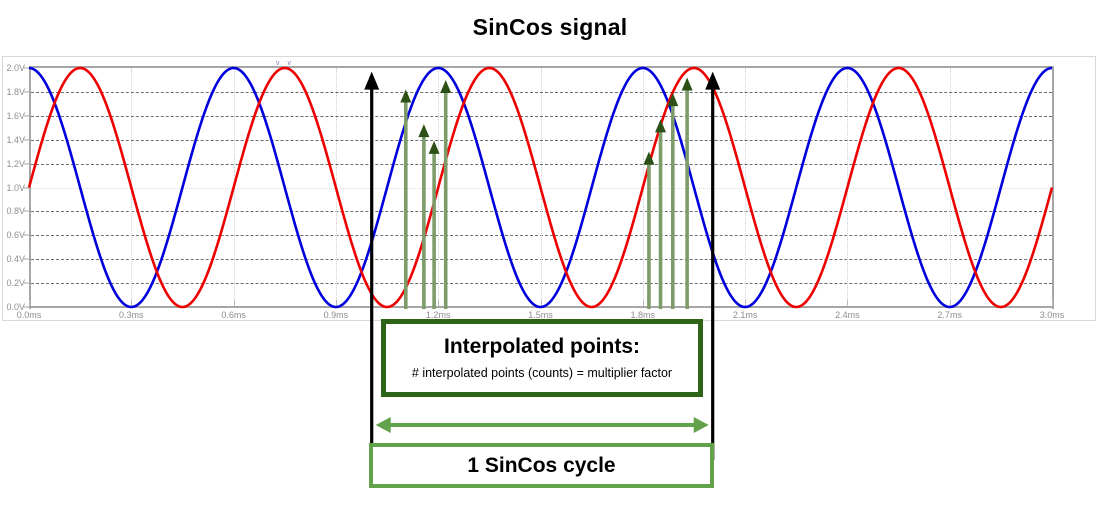  What do you see at coordinates (15, 187) in the screenshot?
I see `y-tick-label: 1.0V` at bounding box center [15, 187].